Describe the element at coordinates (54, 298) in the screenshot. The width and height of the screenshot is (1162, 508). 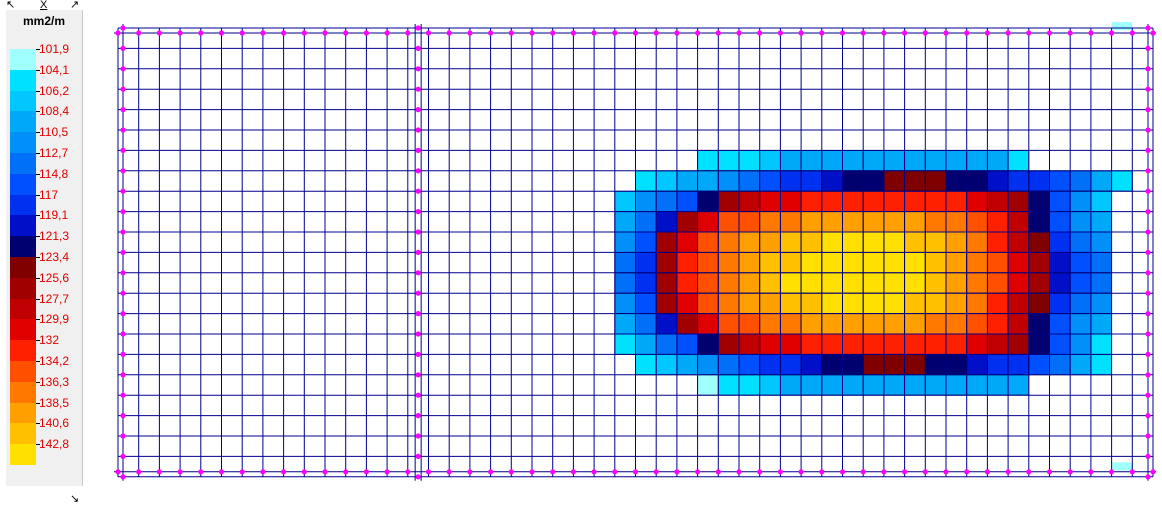
I see `legend-label: 127,7` at that location.